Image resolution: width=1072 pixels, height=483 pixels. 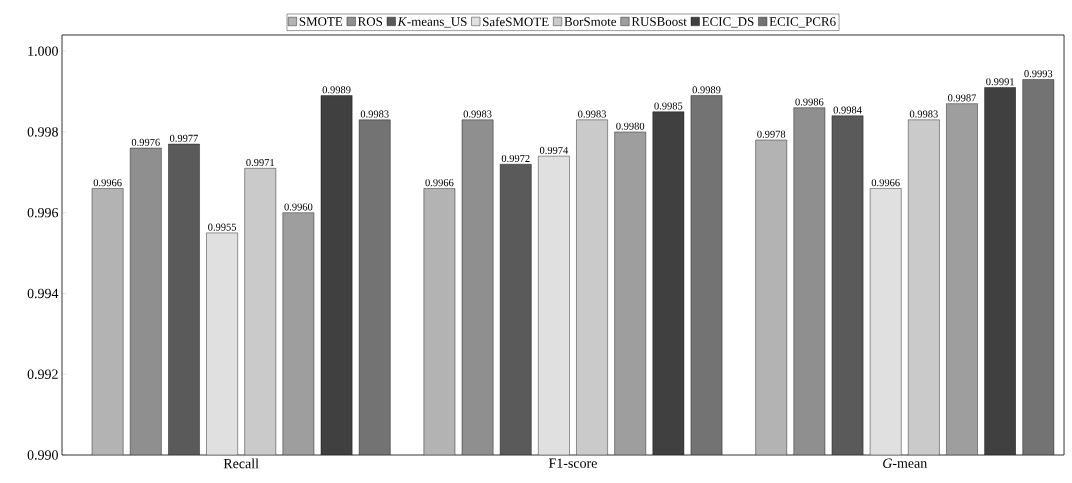 I want to click on data-label: 0.9972, so click(x=515, y=158).